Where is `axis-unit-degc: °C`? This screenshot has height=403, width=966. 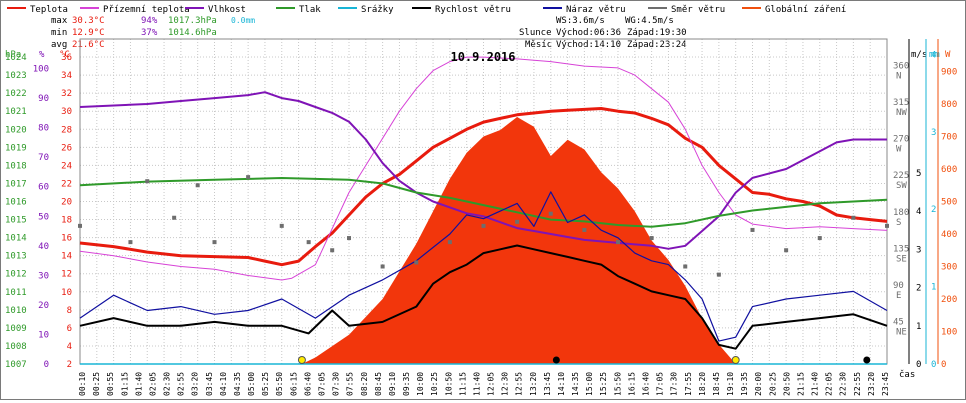 axis-unit-degc: °C is located at coordinates (64, 55).